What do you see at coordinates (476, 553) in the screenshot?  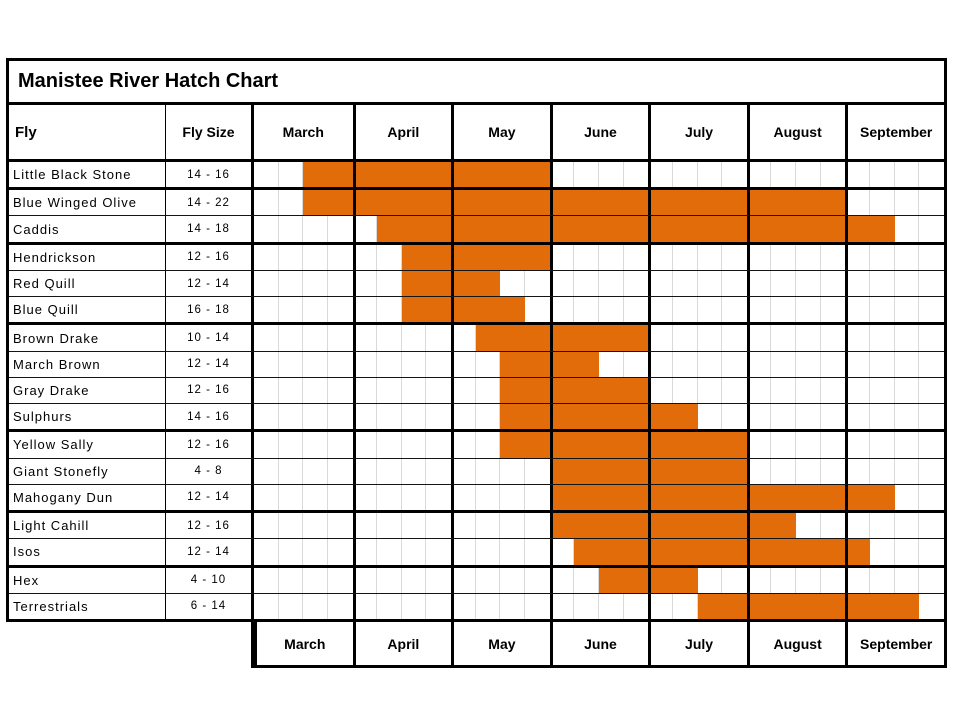 I see `hatch-row: Isos 12 - 14` at bounding box center [476, 553].